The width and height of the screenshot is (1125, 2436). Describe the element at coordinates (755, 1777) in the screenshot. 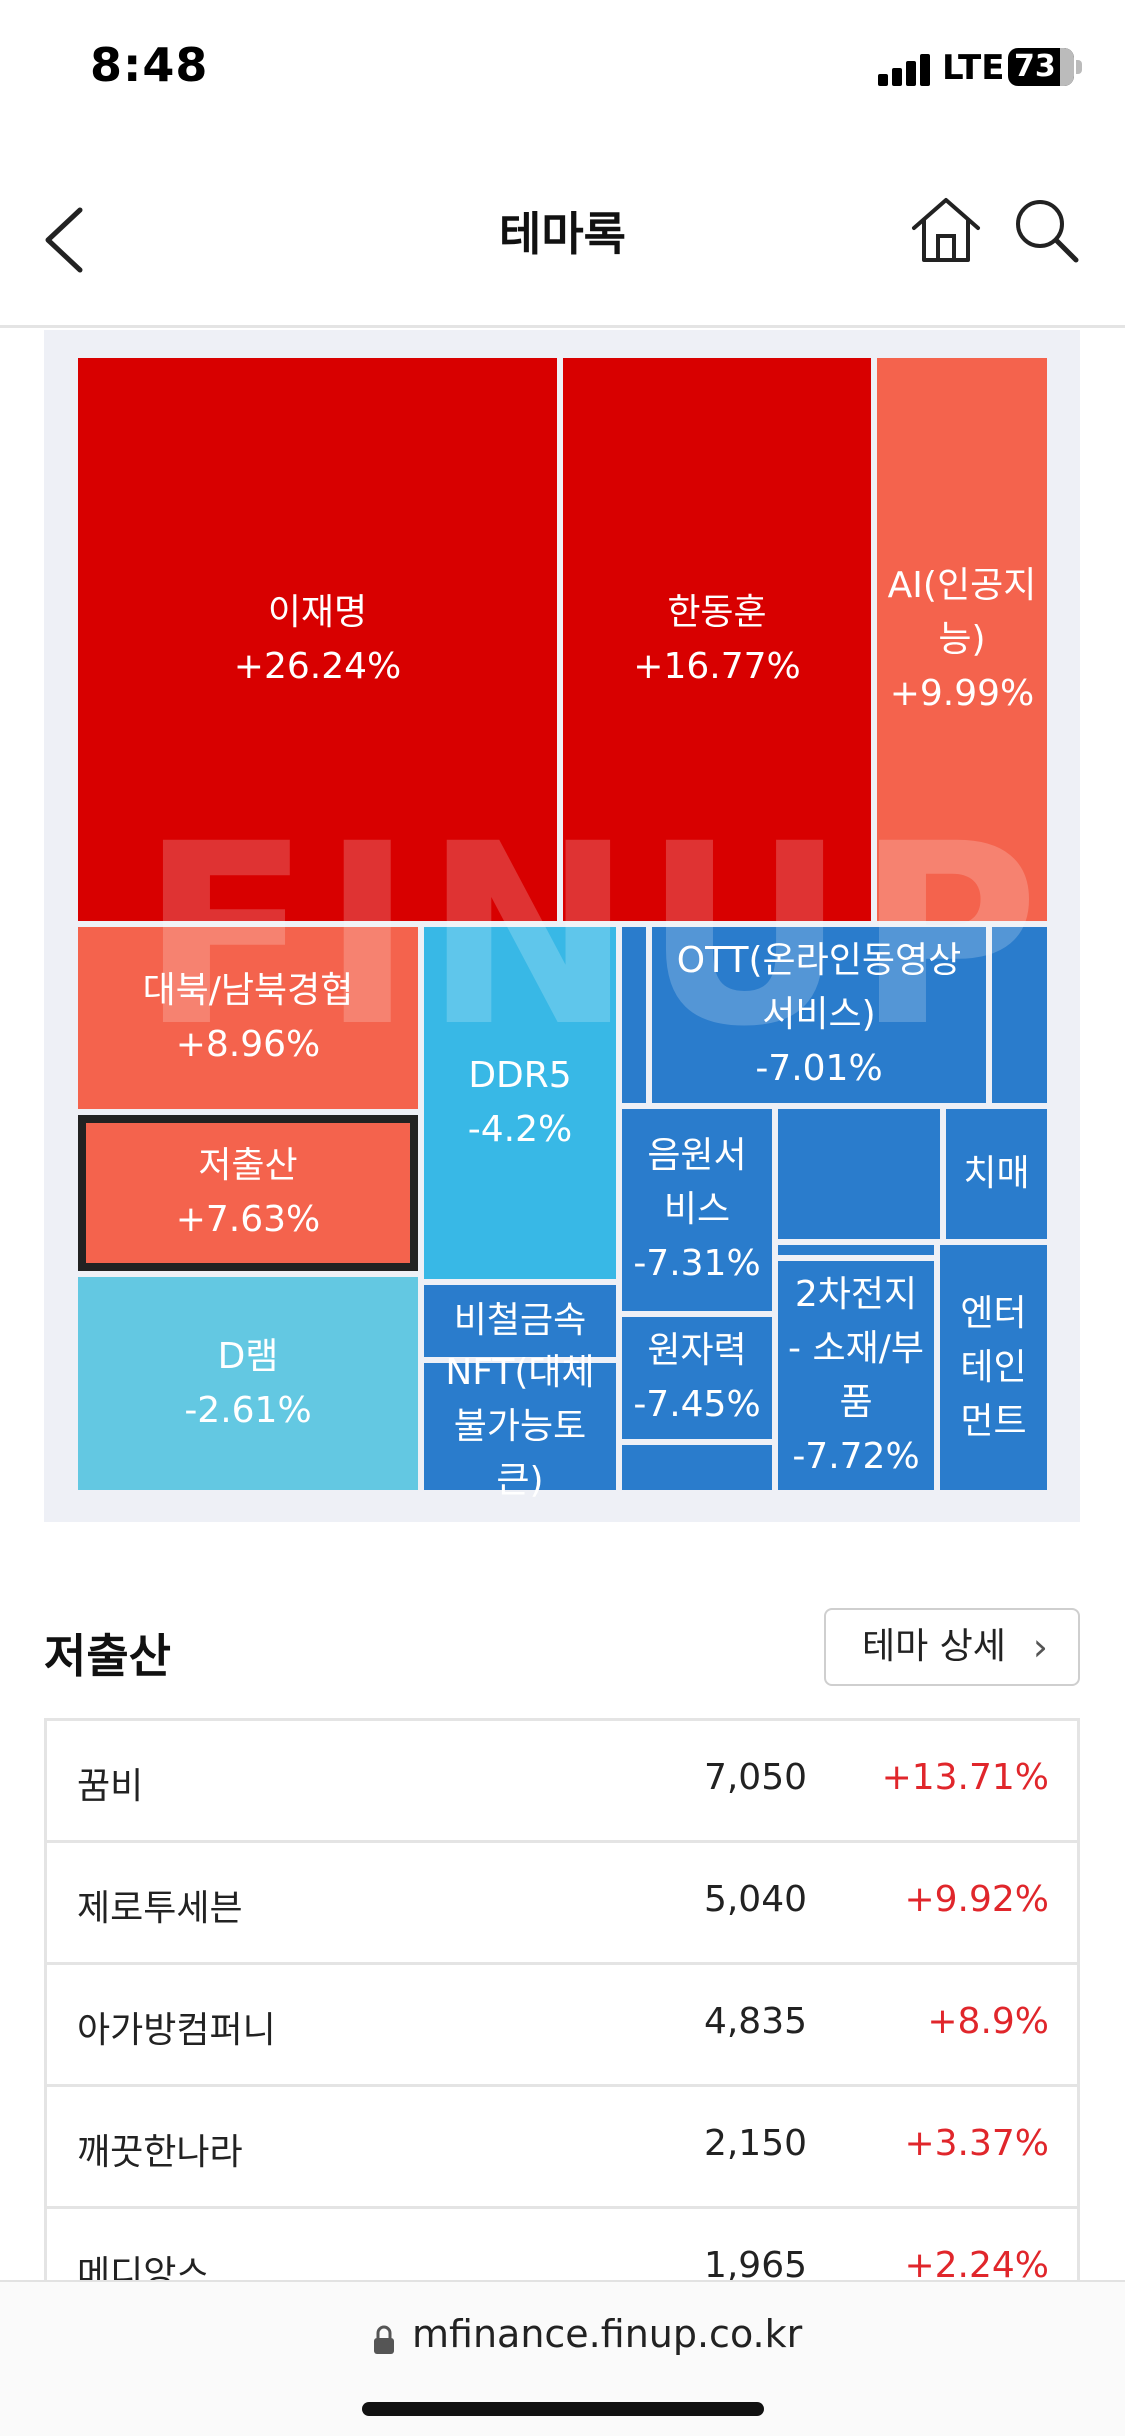

I see `stock-price: 7,050` at that location.